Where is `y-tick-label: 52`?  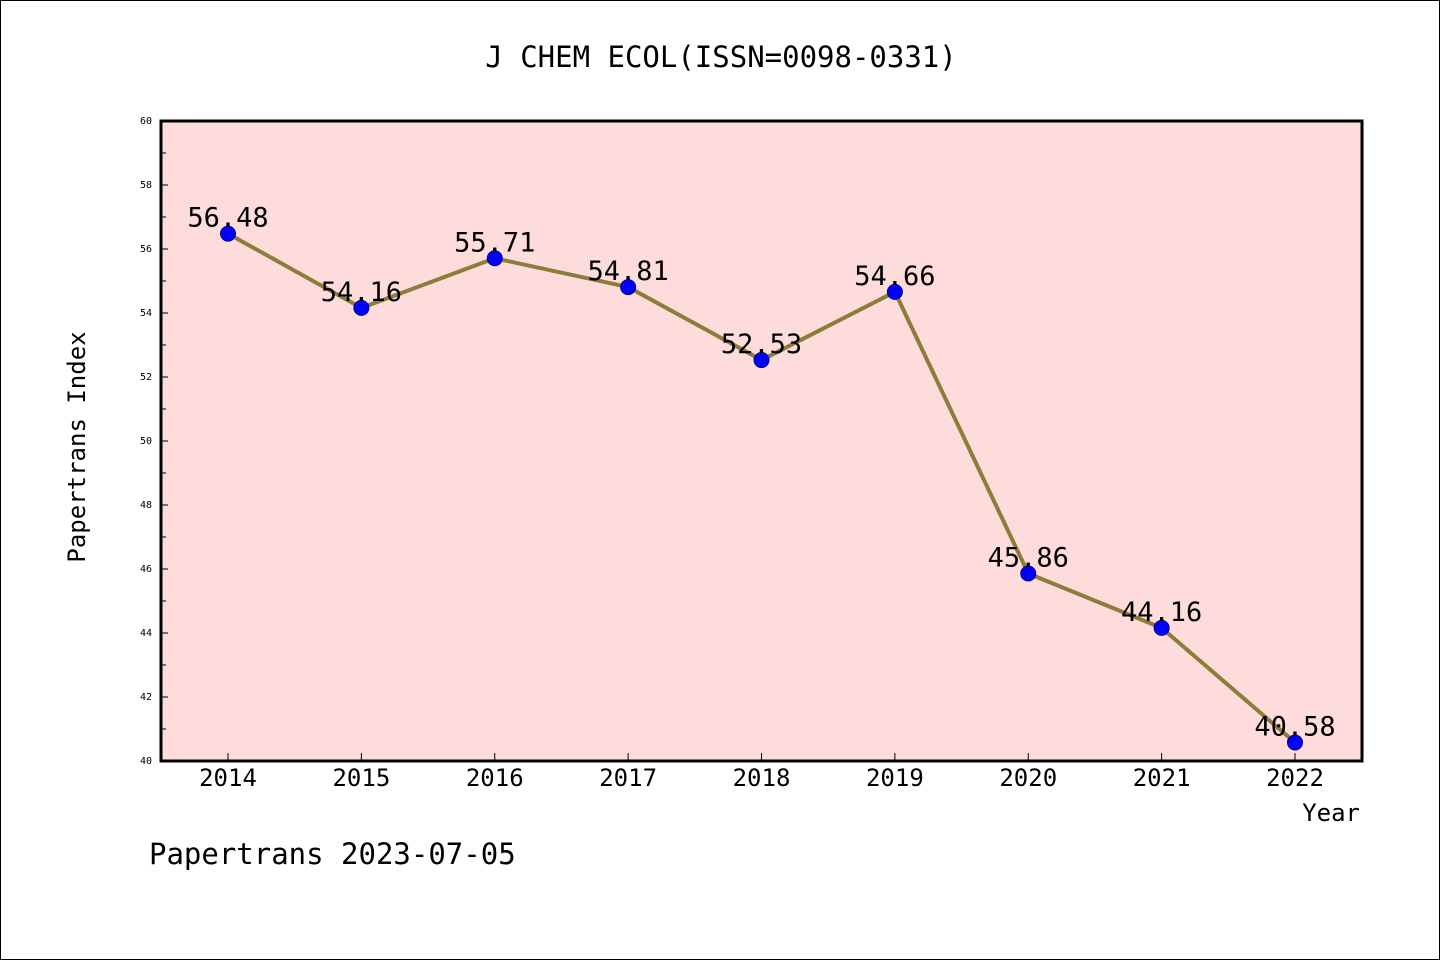
y-tick-label: 52 is located at coordinates (146, 377).